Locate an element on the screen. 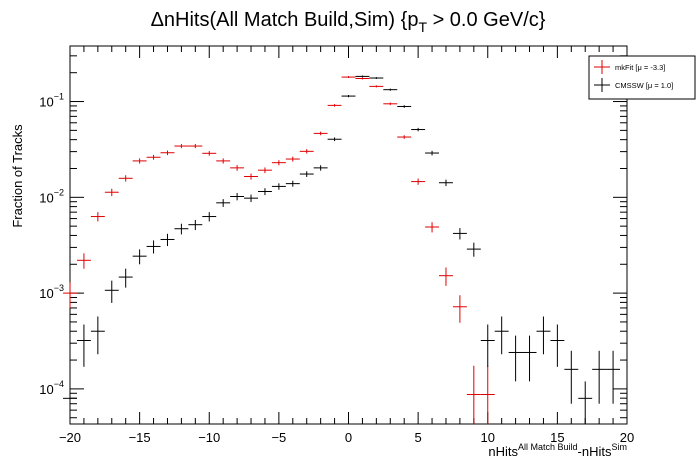 The width and height of the screenshot is (696, 472). y-tick-label: 10⁻⁴ is located at coordinates (51, 388).